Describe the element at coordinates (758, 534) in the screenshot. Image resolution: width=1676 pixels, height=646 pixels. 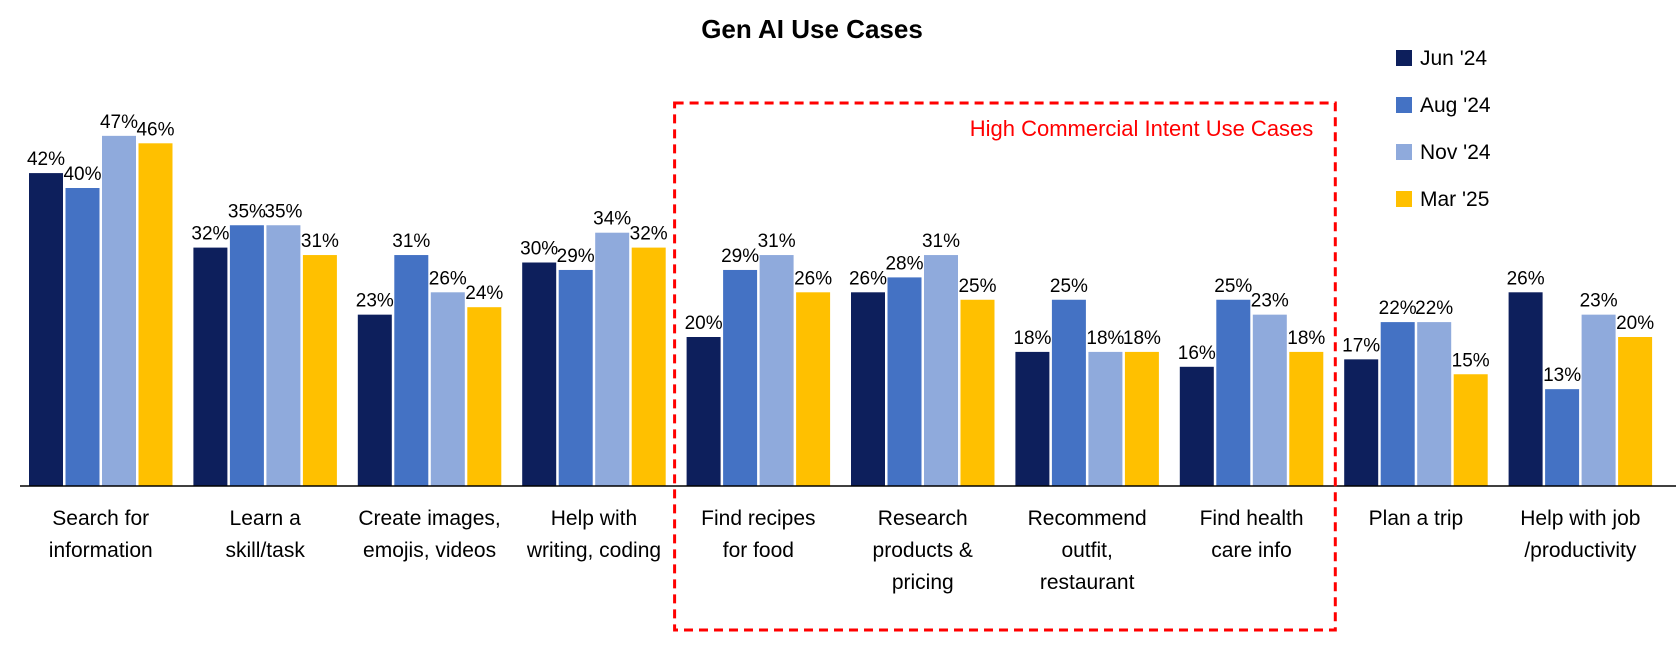
I see `category-label-4: Find recipes for food` at that location.